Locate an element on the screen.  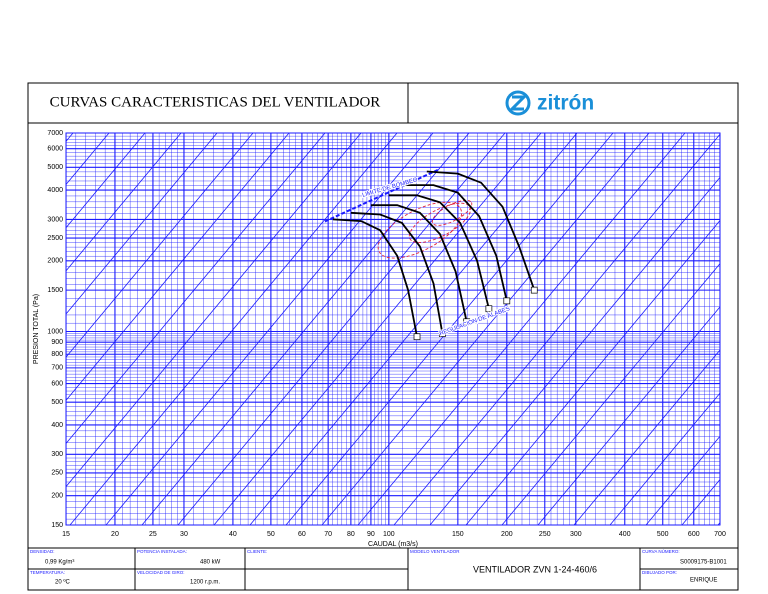
y-tick-label: 7000 is located at coordinates (55, 133).